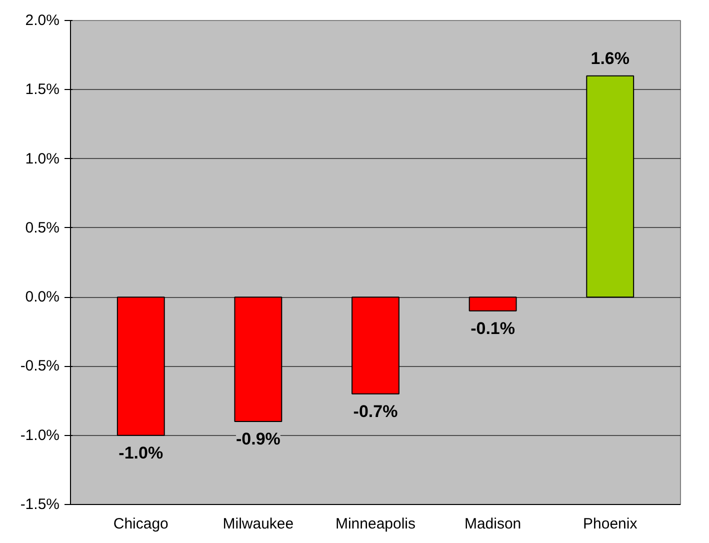 The width and height of the screenshot is (709, 543). Describe the element at coordinates (42, 89) in the screenshot. I see `y-tick-label: 1.5%` at that location.